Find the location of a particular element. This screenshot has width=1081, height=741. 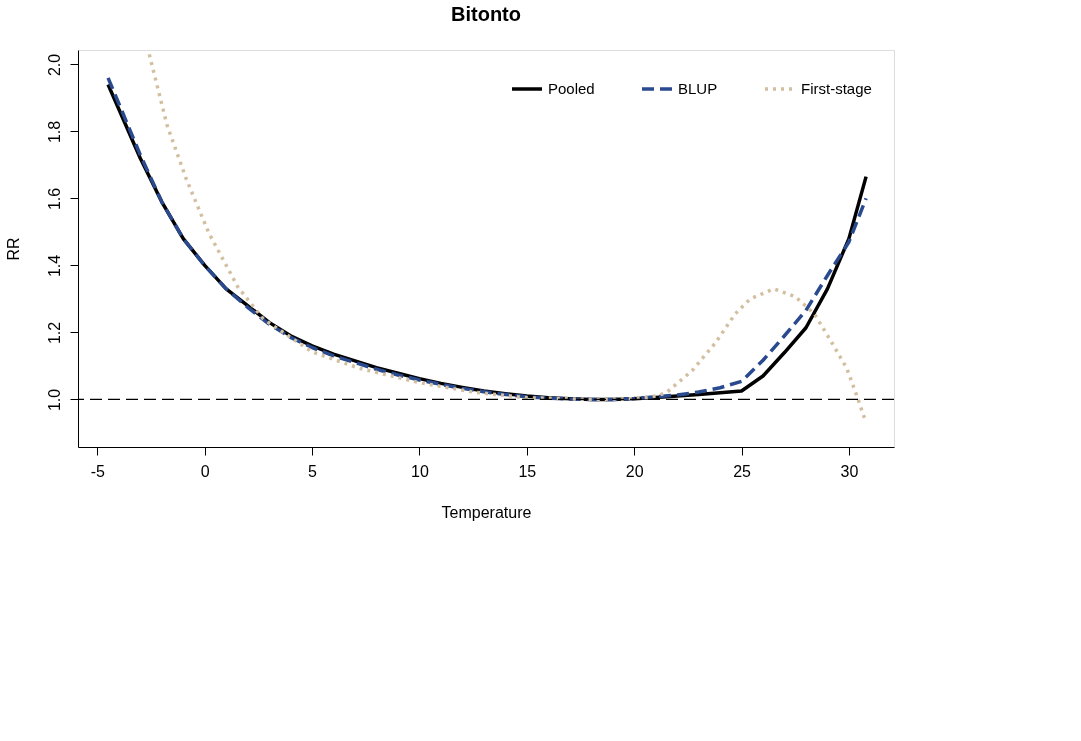

y-tick-label: 1.6 is located at coordinates (54, 199).